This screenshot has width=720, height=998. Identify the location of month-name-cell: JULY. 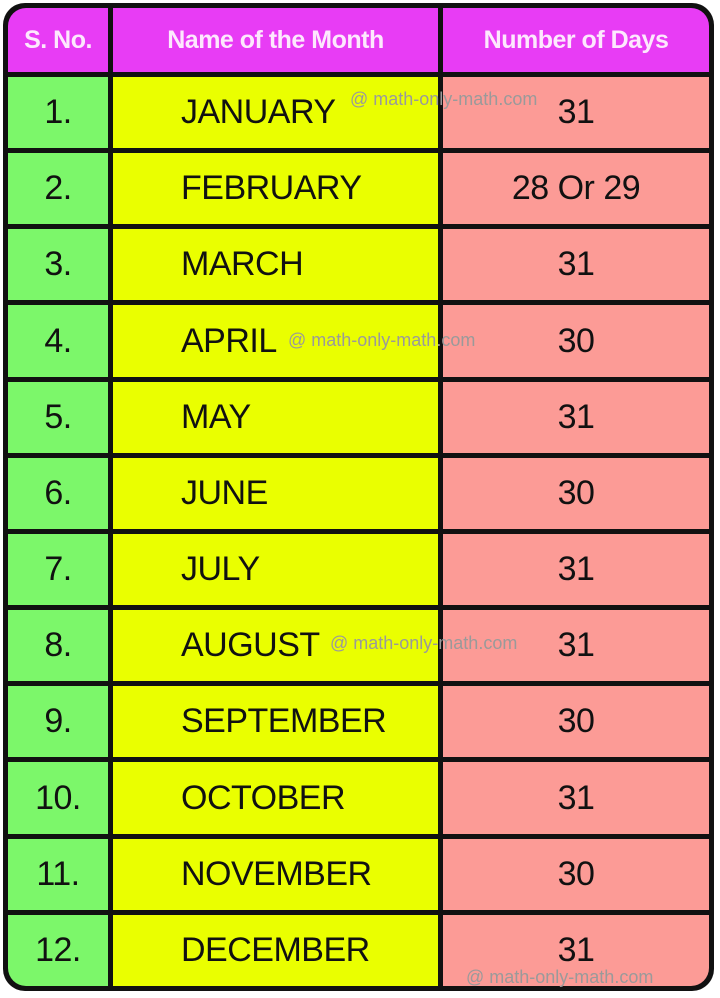
(275, 569).